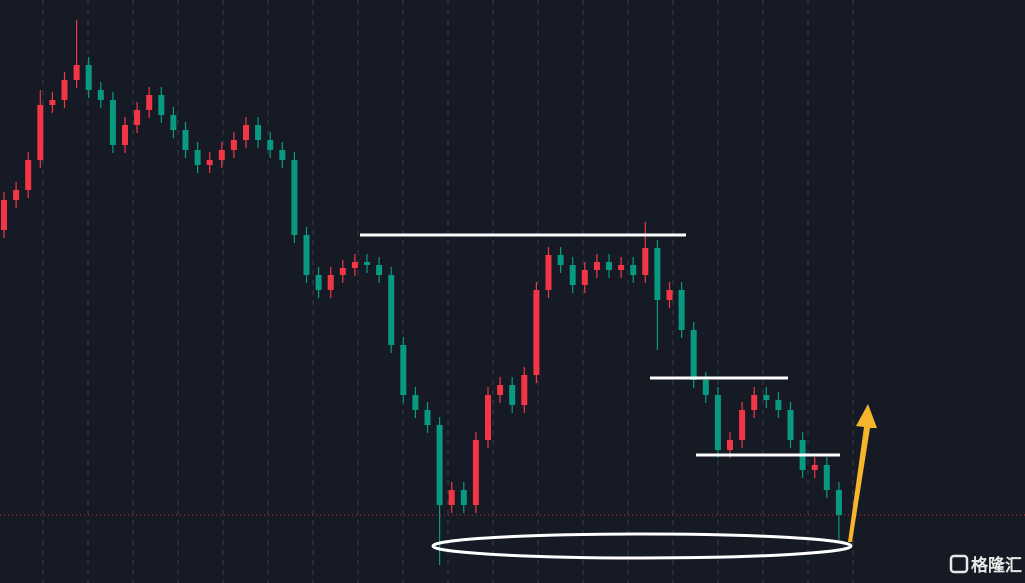  What do you see at coordinates (959, 564) in the screenshot?
I see `watermark-logo` at bounding box center [959, 564].